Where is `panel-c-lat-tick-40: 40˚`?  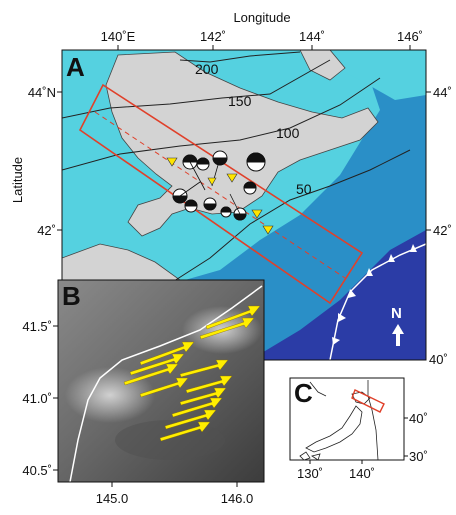 panel-c-lat-tick-40: 40˚ is located at coordinates (418, 418).